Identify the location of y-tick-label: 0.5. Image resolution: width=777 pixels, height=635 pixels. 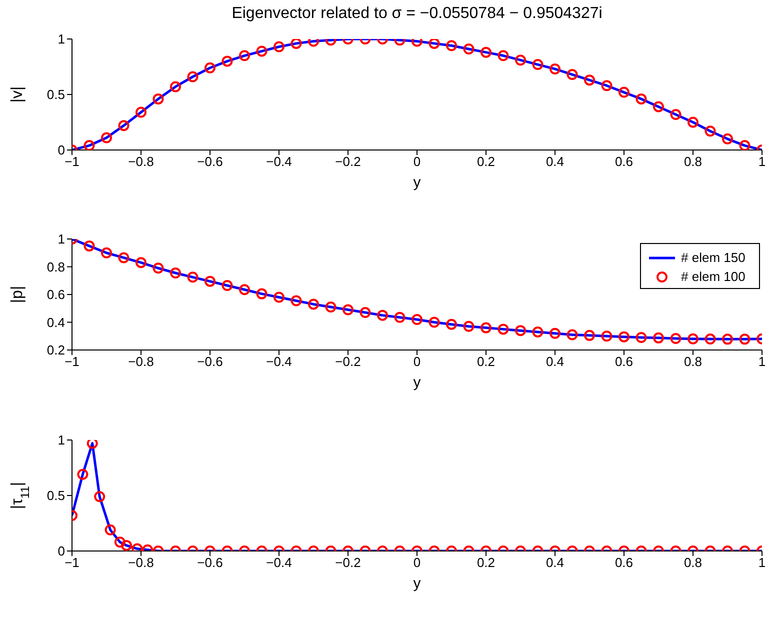
(55, 94).